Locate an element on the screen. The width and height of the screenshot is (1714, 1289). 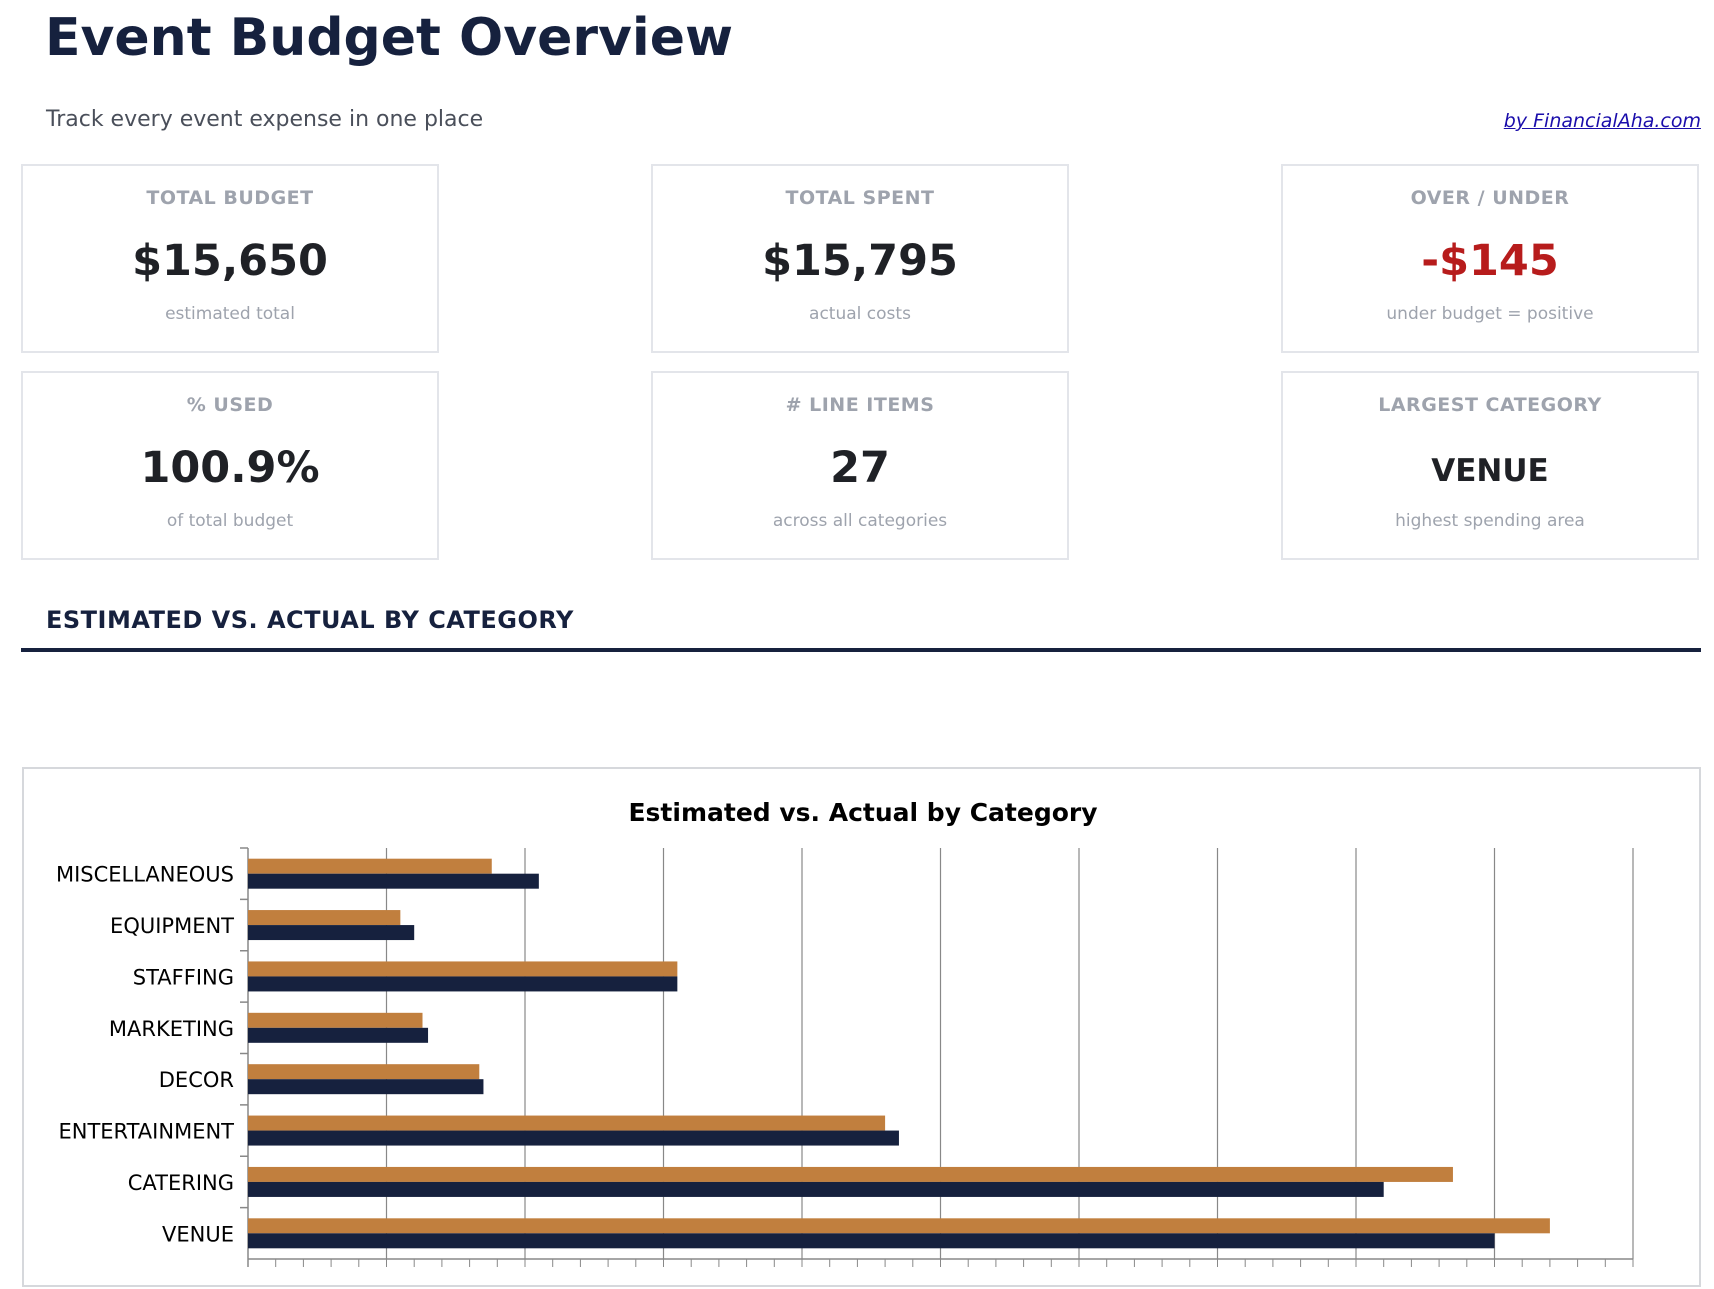
kpi-value: $15,650 is located at coordinates (230, 261).